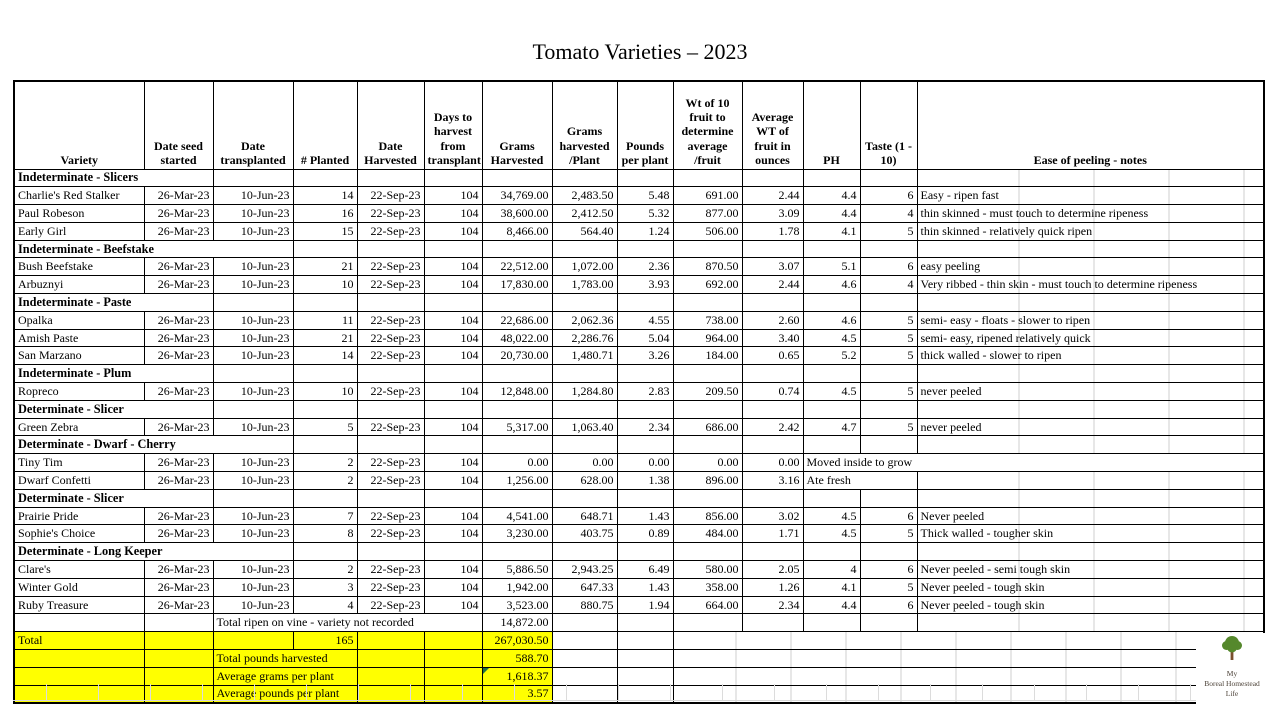  What do you see at coordinates (645, 480) in the screenshot?
I see `cell-pounds-per-plant: 1.38` at bounding box center [645, 480].